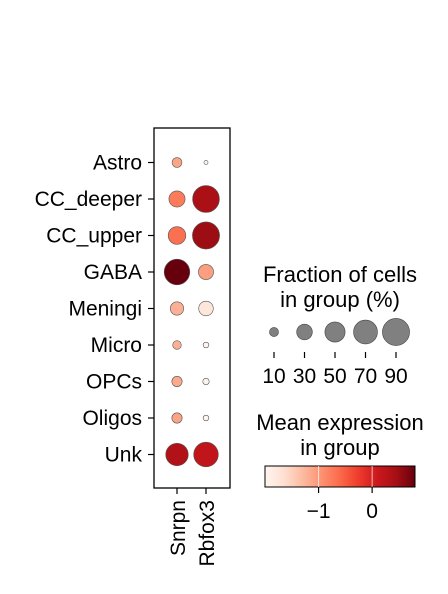 The height and width of the screenshot is (594, 448). Describe the element at coordinates (342, 494) in the screenshot. I see `colorbar-ticks: −1 0` at that location.